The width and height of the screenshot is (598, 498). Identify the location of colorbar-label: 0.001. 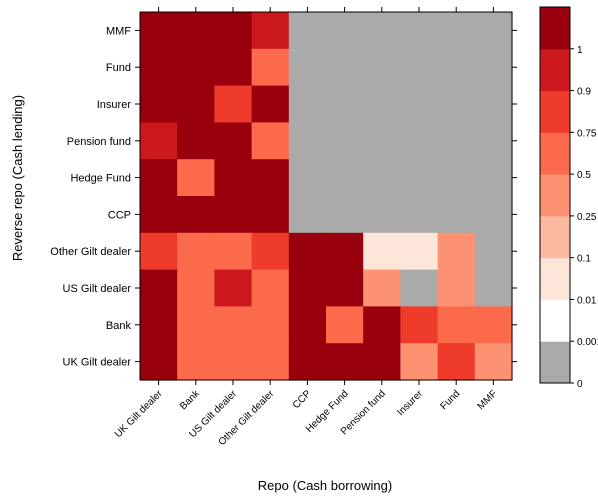
(587, 342).